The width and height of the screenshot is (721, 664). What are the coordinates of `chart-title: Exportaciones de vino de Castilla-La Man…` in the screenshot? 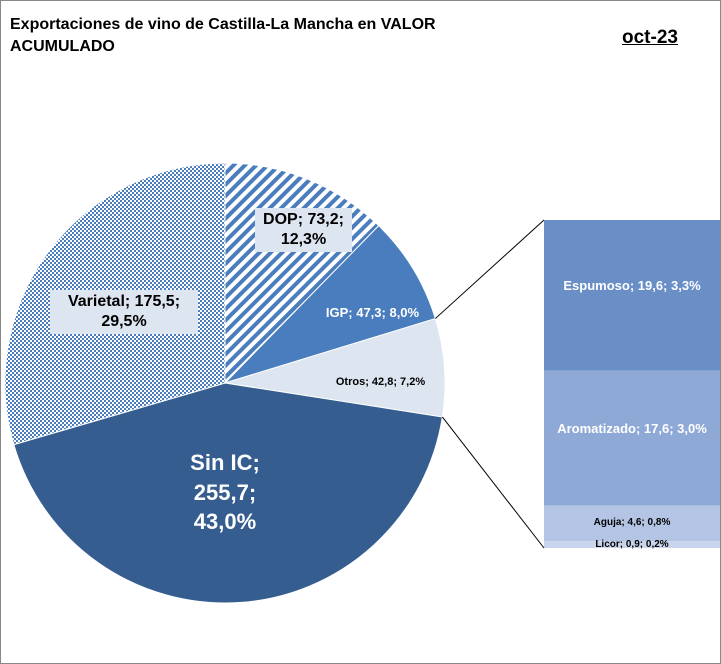 It's located at (223, 35).